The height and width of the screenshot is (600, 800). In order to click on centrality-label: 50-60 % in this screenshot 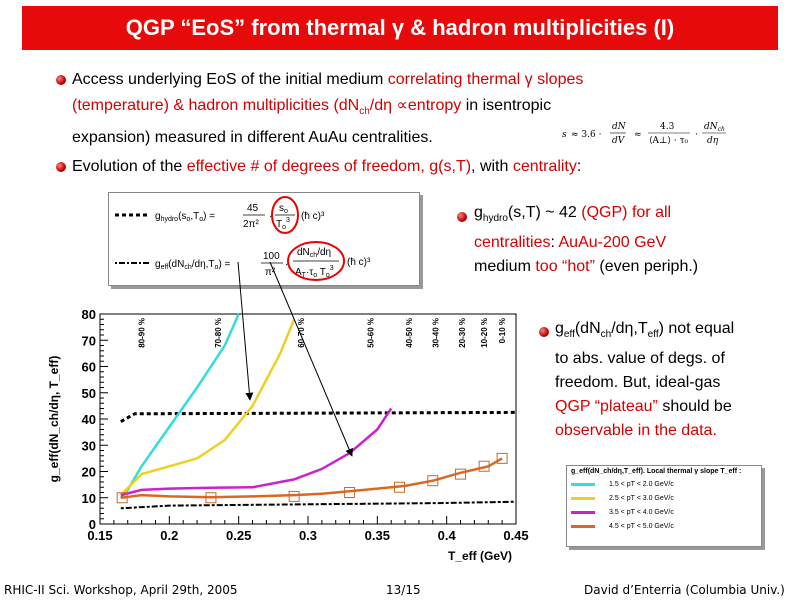, I will do `click(370, 333)`.